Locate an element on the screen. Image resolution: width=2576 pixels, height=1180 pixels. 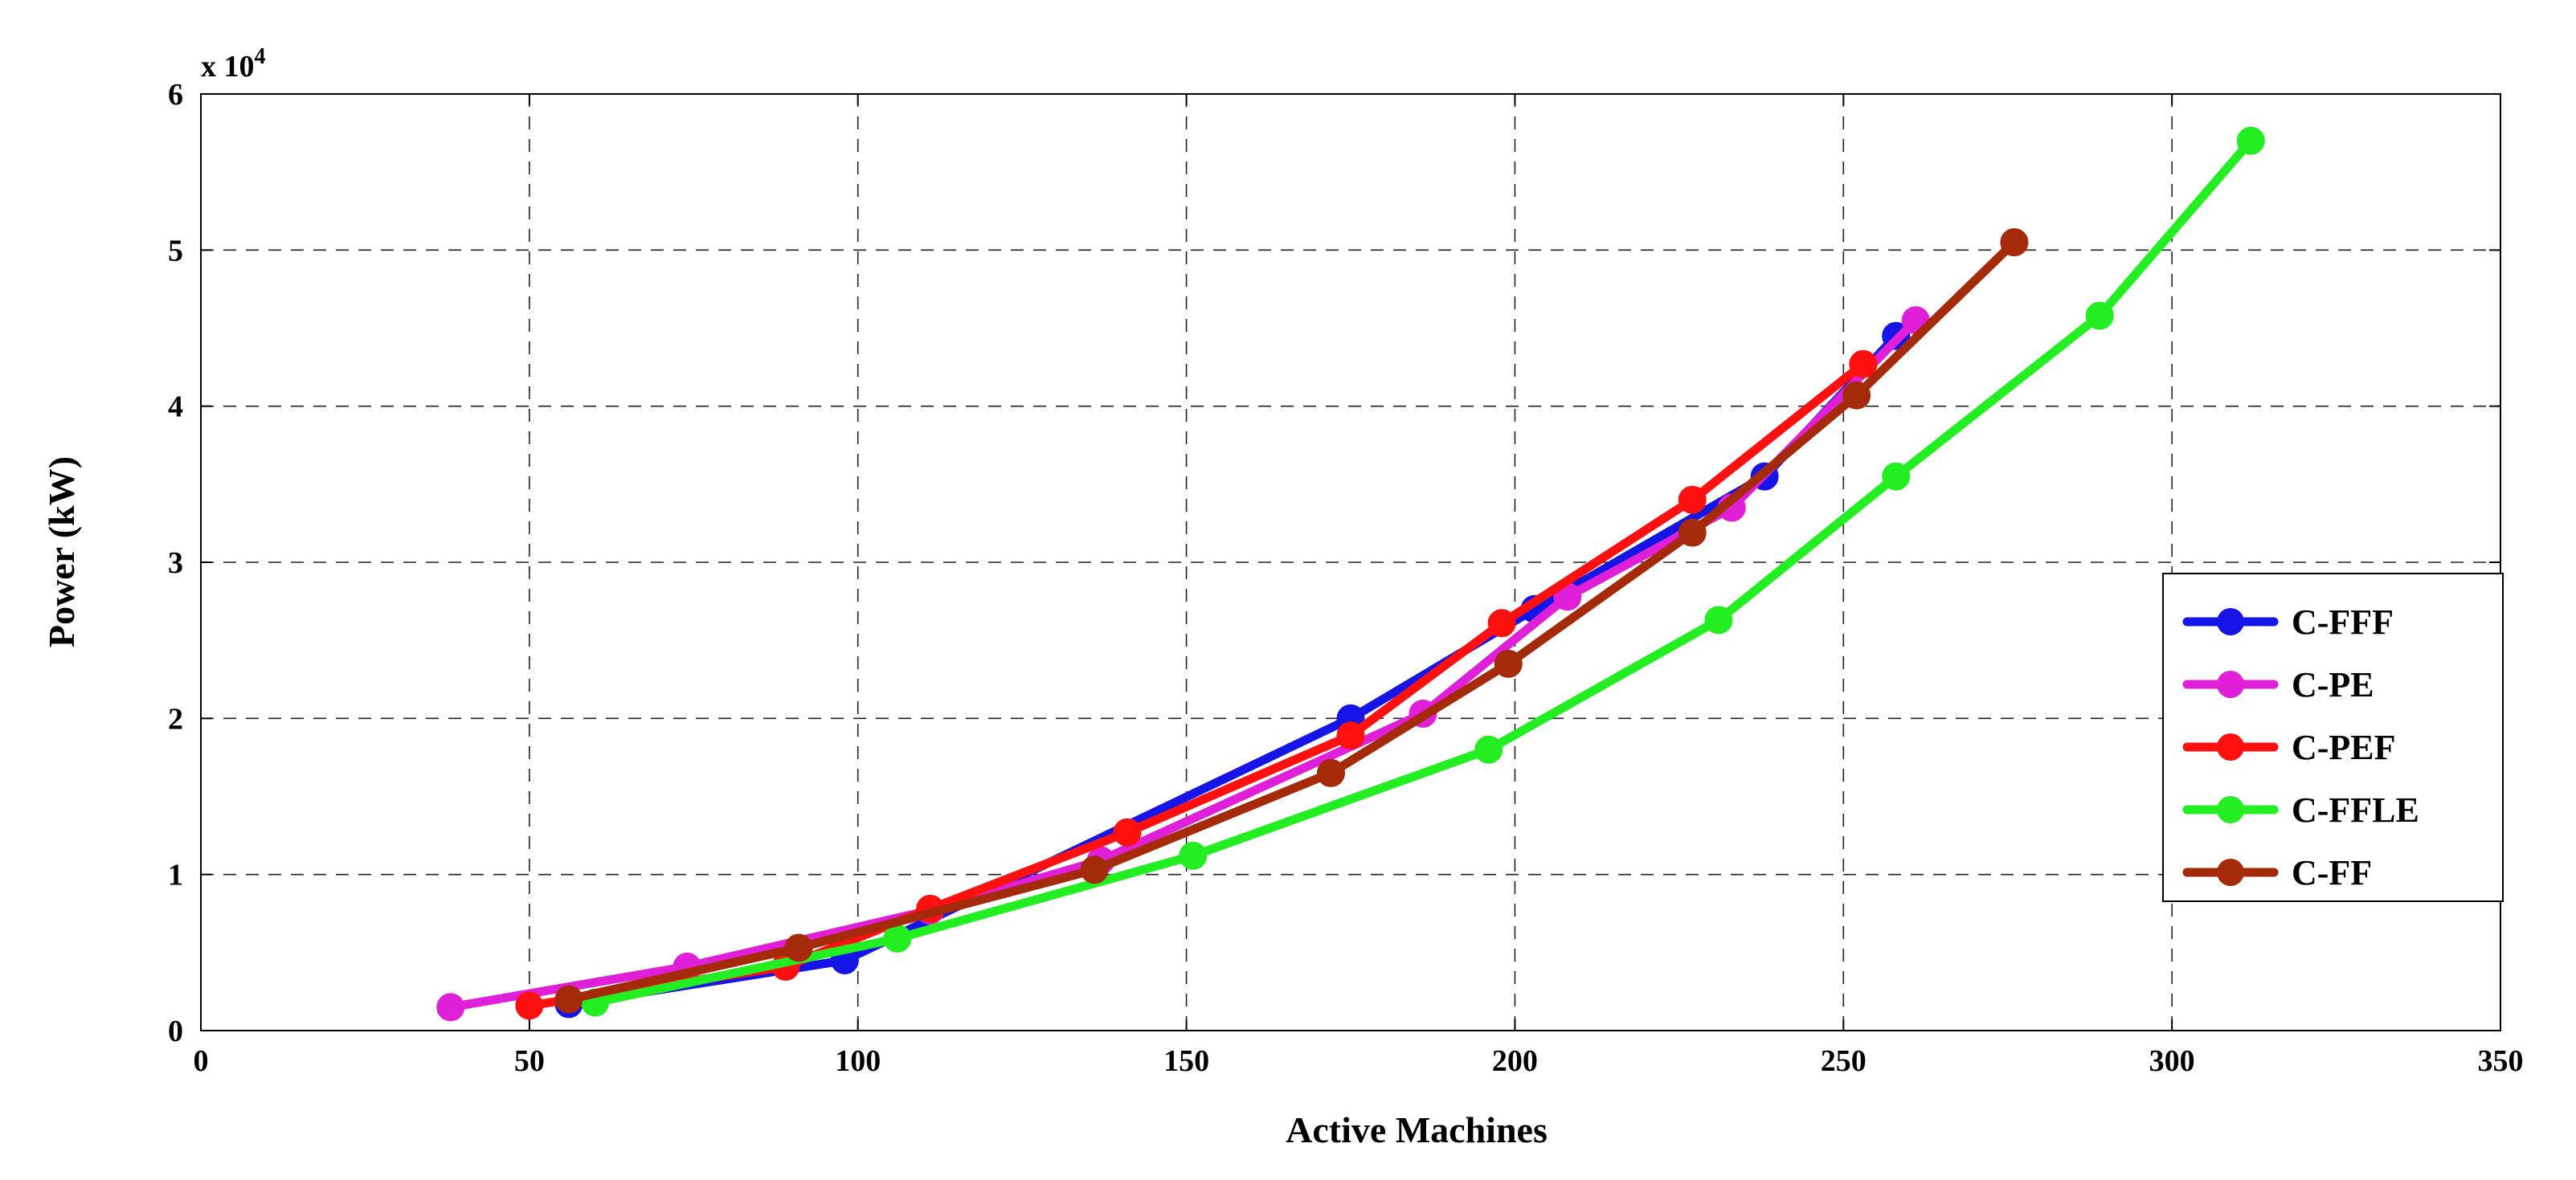
legend-item-c-pe: C-PE is located at coordinates (2278, 684).